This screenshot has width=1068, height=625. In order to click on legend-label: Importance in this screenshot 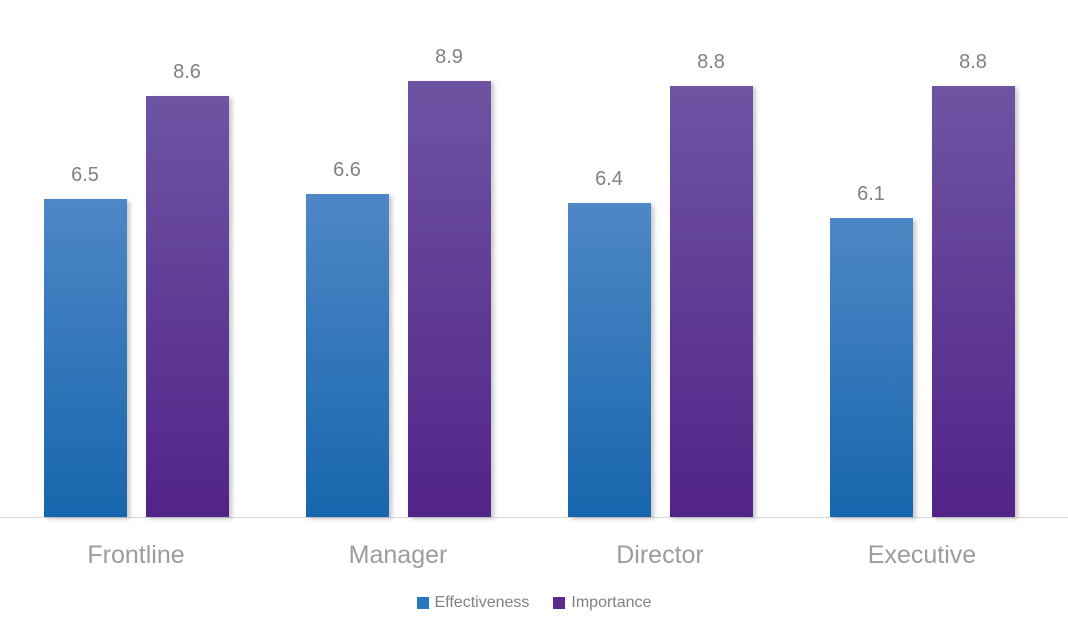, I will do `click(611, 602)`.